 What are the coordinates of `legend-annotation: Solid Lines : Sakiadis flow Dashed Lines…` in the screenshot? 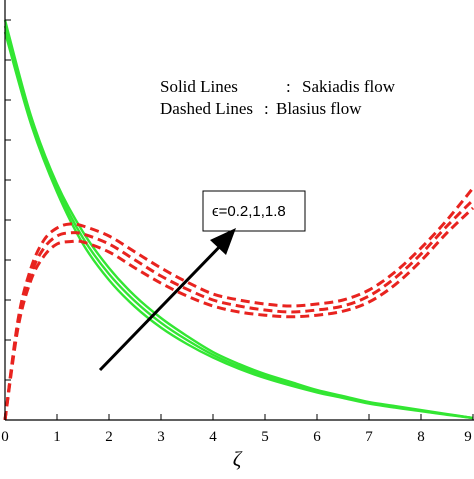 It's located at (278, 97).